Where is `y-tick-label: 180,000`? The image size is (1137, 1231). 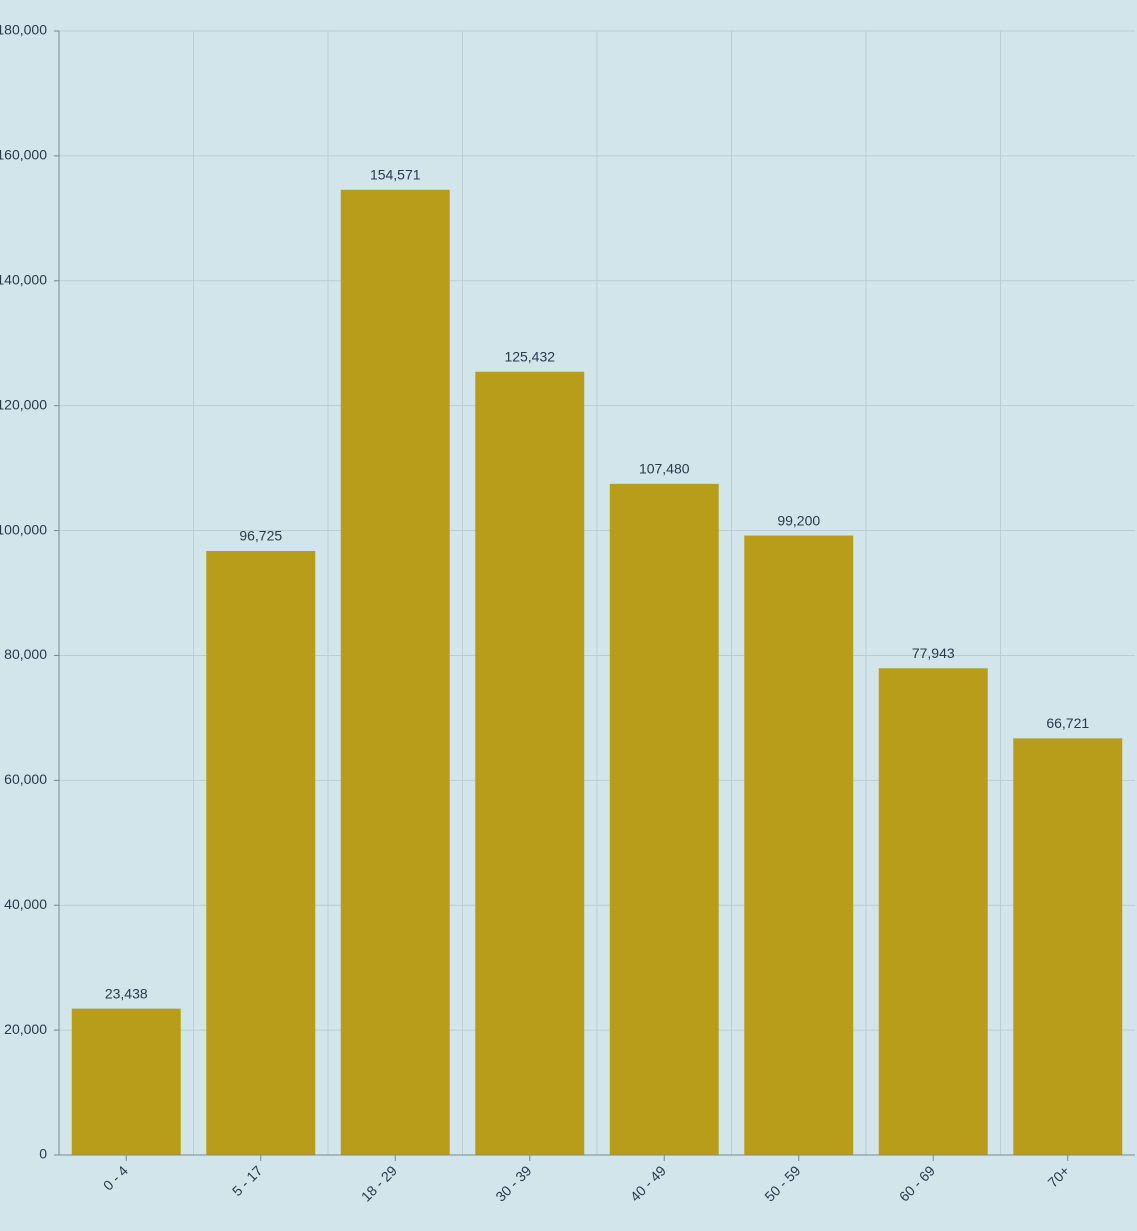 y-tick-label: 180,000 is located at coordinates (23, 30).